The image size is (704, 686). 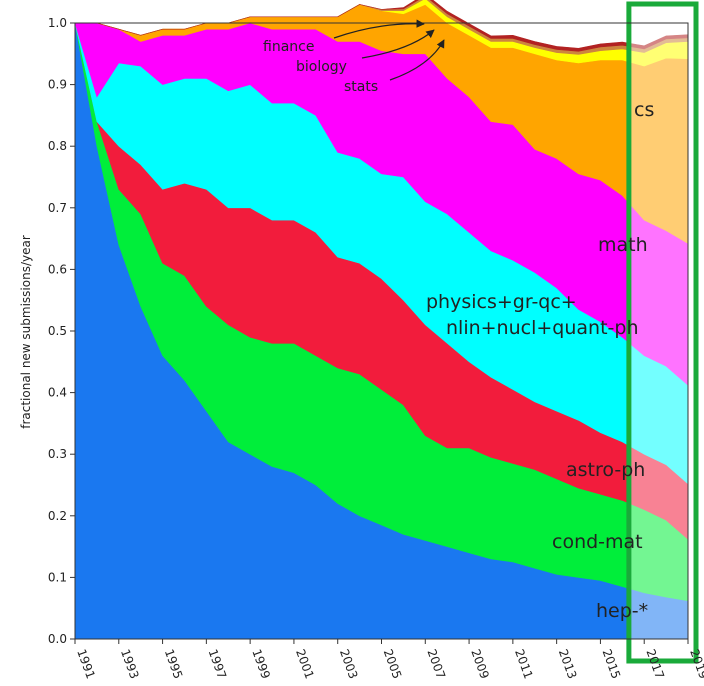 What do you see at coordinates (57, 516) in the screenshot?
I see `y-tick-label-2: 0.2` at bounding box center [57, 516].